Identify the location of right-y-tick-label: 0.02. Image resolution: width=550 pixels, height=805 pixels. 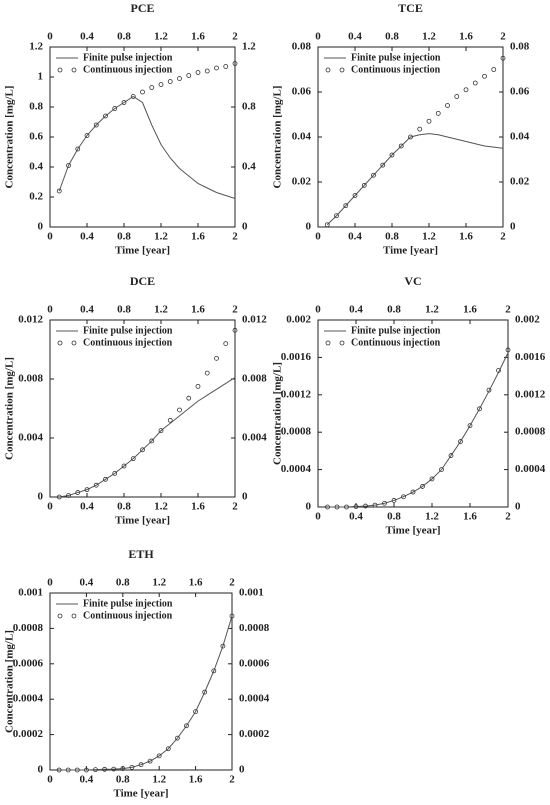
(520, 182).